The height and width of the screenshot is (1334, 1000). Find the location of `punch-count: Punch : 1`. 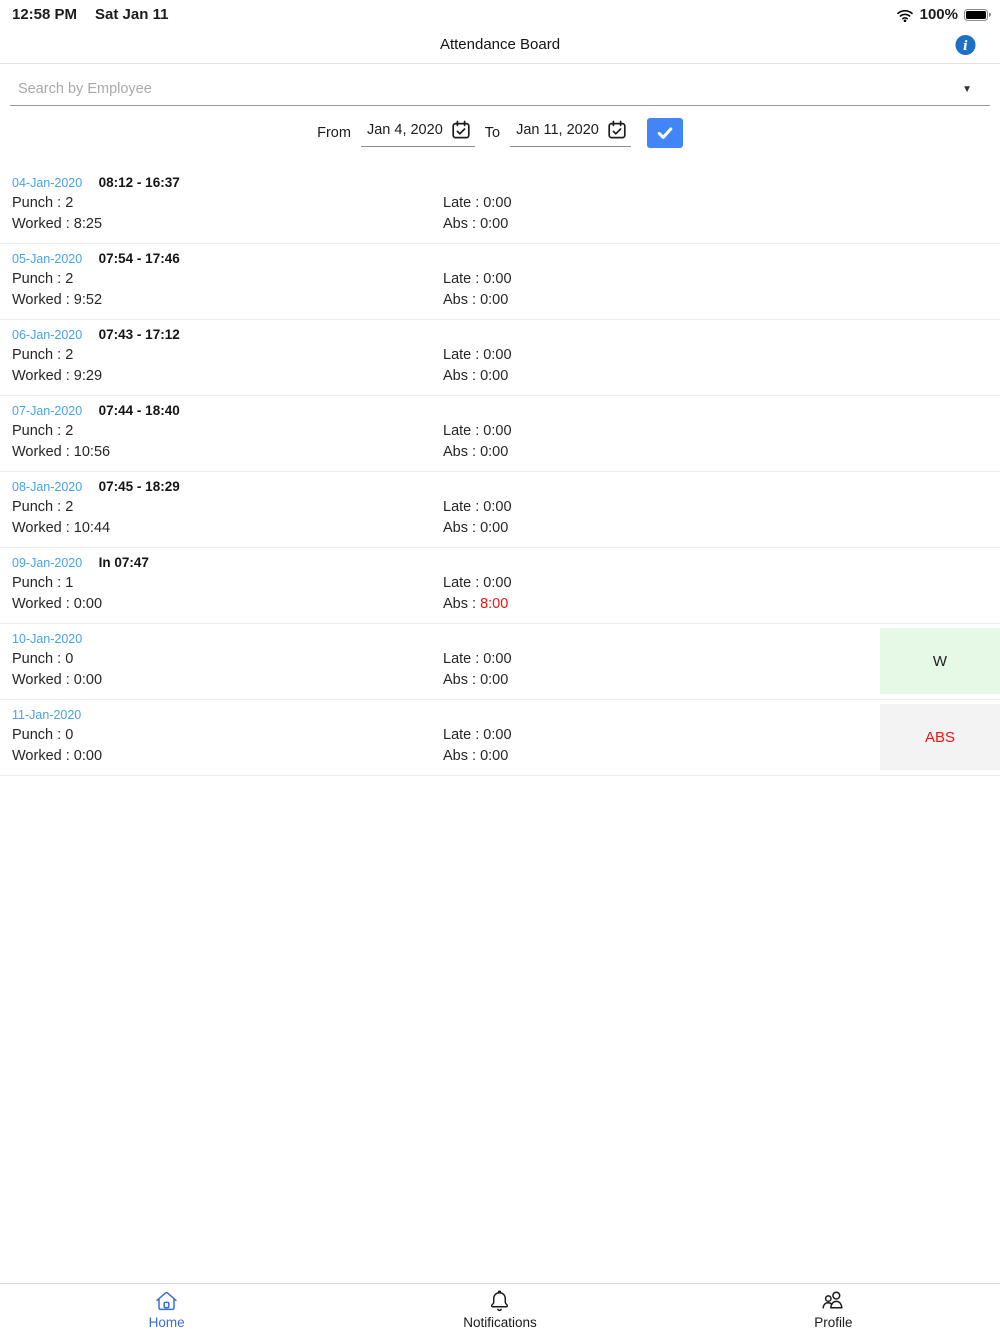

punch-count: Punch : 1 is located at coordinates (43, 583).